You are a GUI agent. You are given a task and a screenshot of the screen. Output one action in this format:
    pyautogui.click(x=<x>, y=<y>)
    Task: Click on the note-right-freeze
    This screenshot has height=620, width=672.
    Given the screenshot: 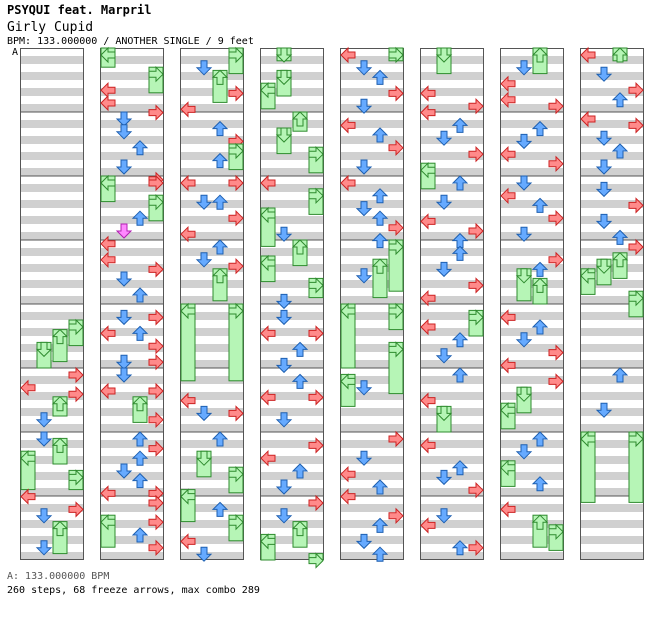 What is the action you would take?
    pyautogui.click(x=316, y=159)
    